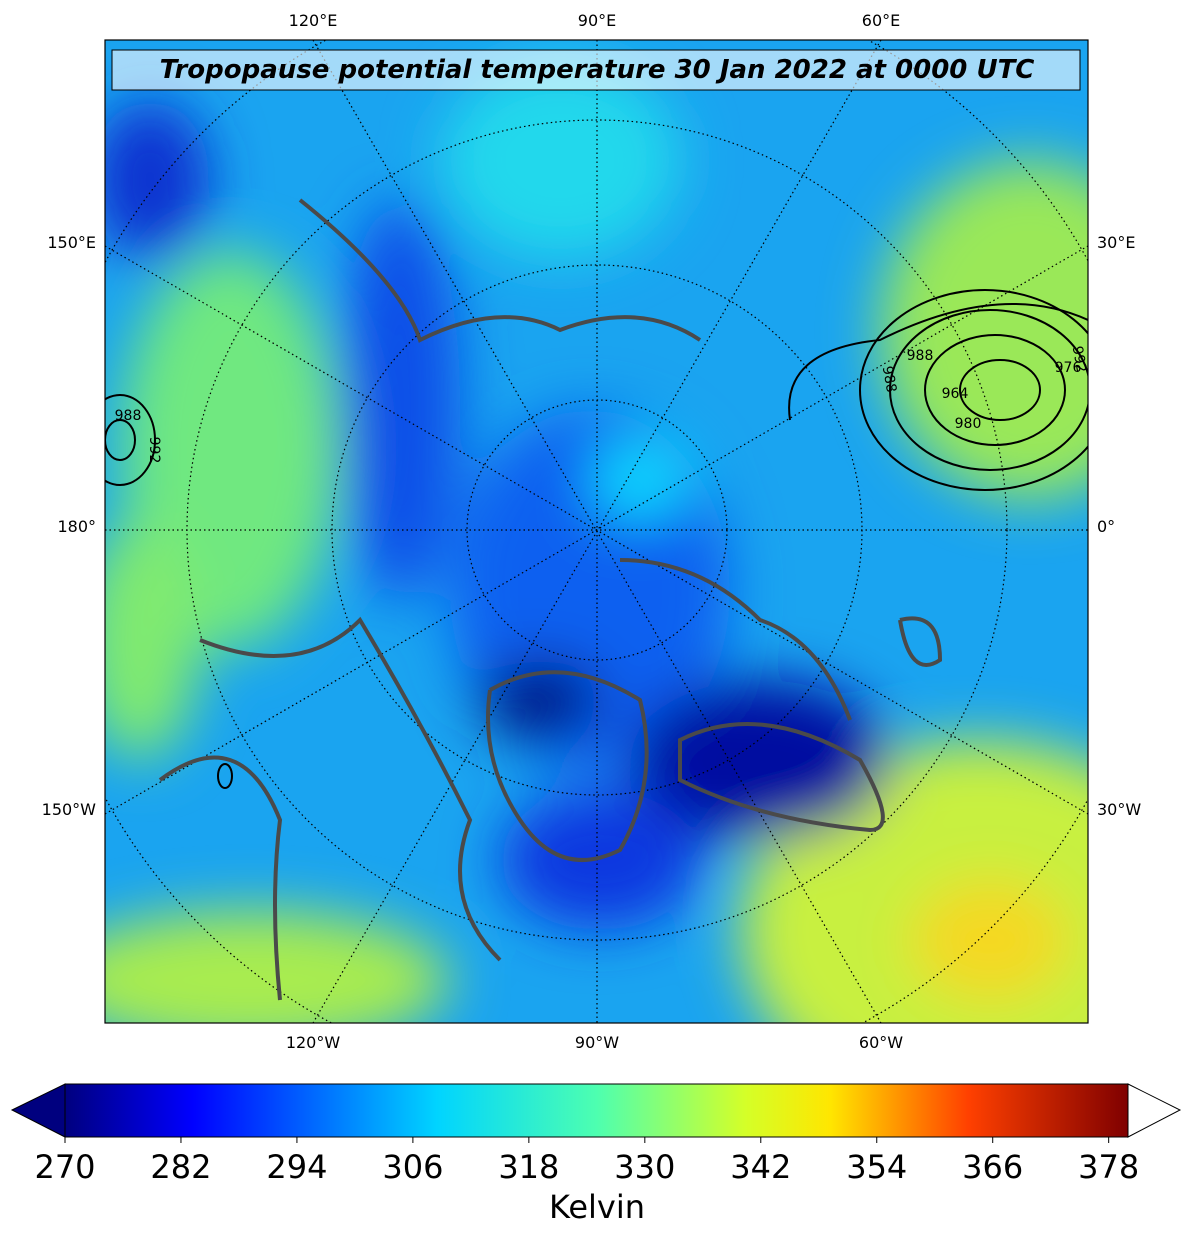 This screenshot has height=1242, width=1192. I want to click on colorbar-tick-label: 294, so click(296, 1167).